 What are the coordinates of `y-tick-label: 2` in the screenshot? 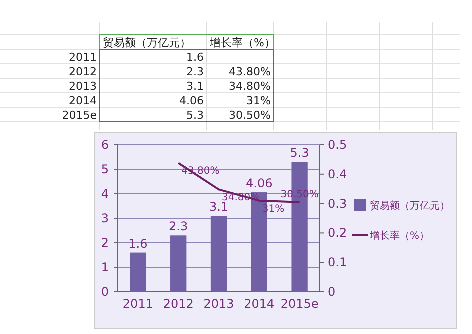 It's located at (105, 243).